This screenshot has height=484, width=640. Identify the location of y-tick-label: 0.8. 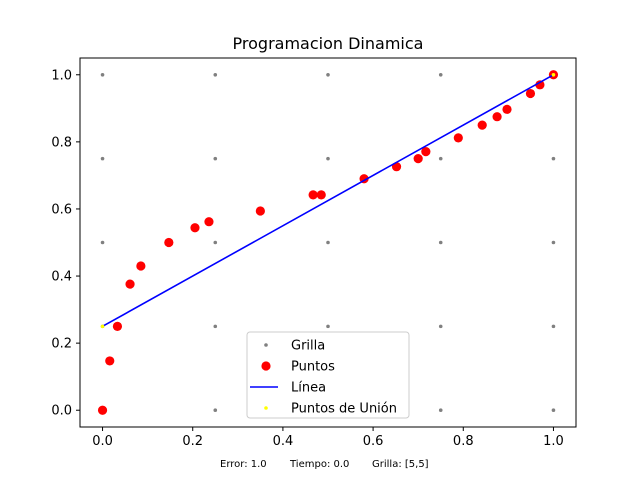
(61, 142).